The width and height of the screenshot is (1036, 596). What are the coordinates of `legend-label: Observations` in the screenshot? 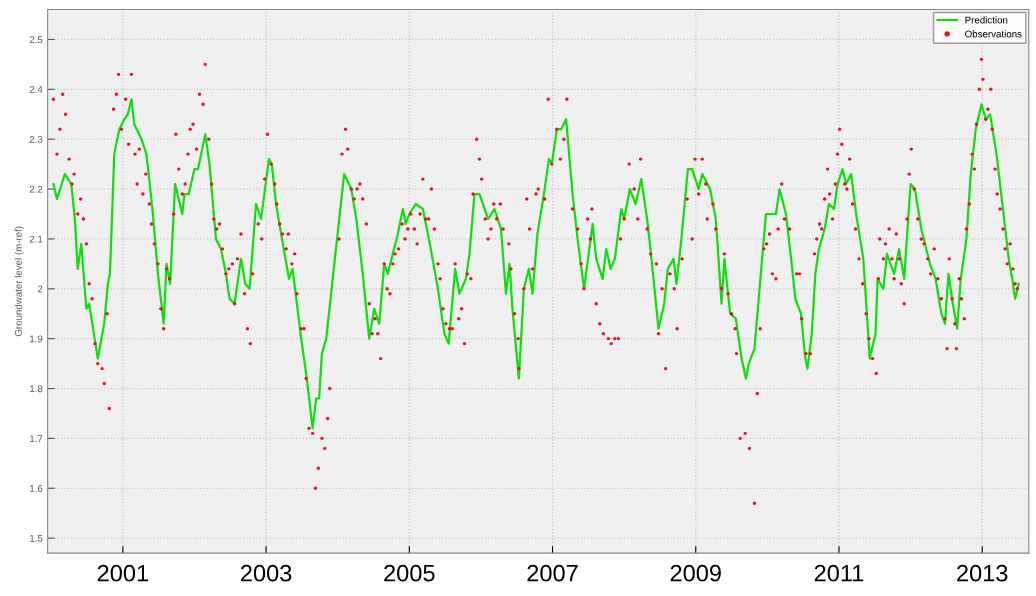 It's located at (993, 34).